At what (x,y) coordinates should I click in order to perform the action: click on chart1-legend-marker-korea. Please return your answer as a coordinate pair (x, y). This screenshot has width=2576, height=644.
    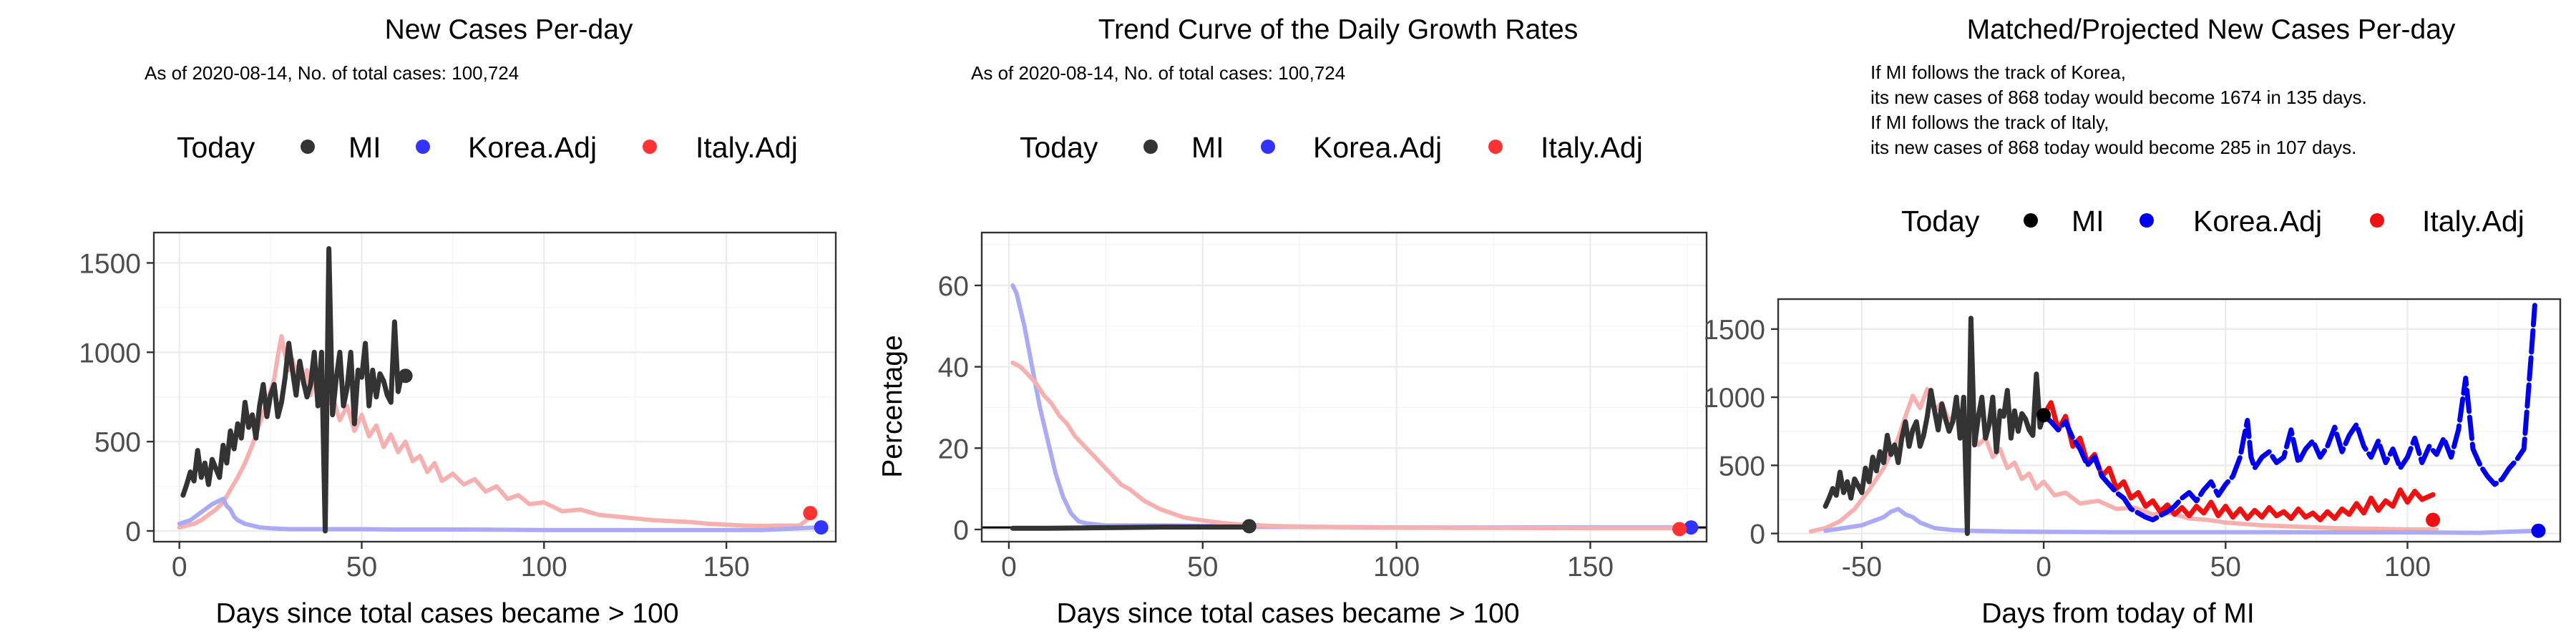
    Looking at the image, I should click on (423, 147).